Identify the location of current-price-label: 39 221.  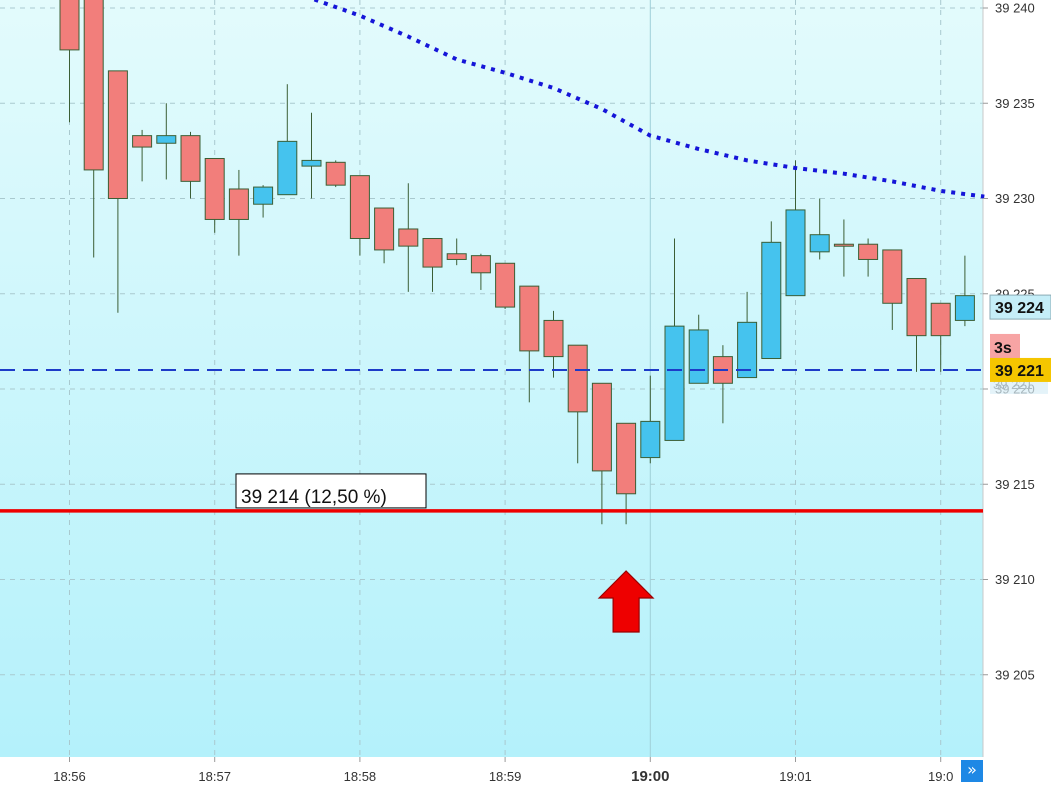
(1019, 371).